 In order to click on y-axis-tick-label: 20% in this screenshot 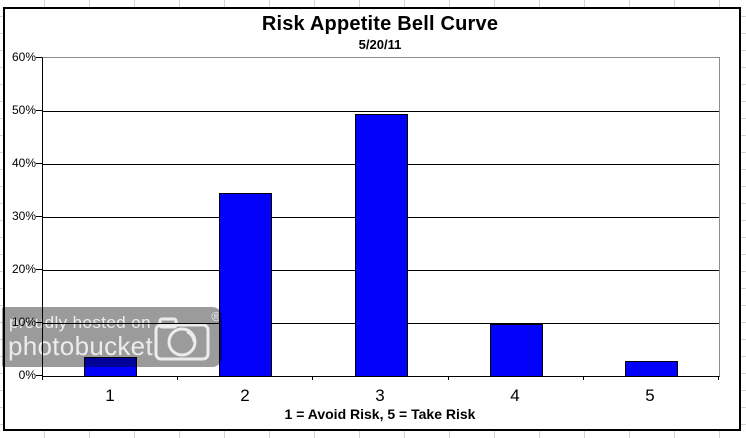, I will do `click(23, 269)`.